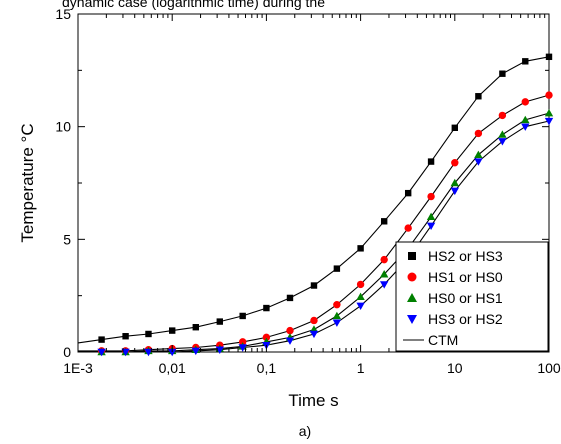 Image resolution: width=561 pixels, height=444 pixels. What do you see at coordinates (465, 319) in the screenshot?
I see `legend-label: HS3 or HS2` at bounding box center [465, 319].